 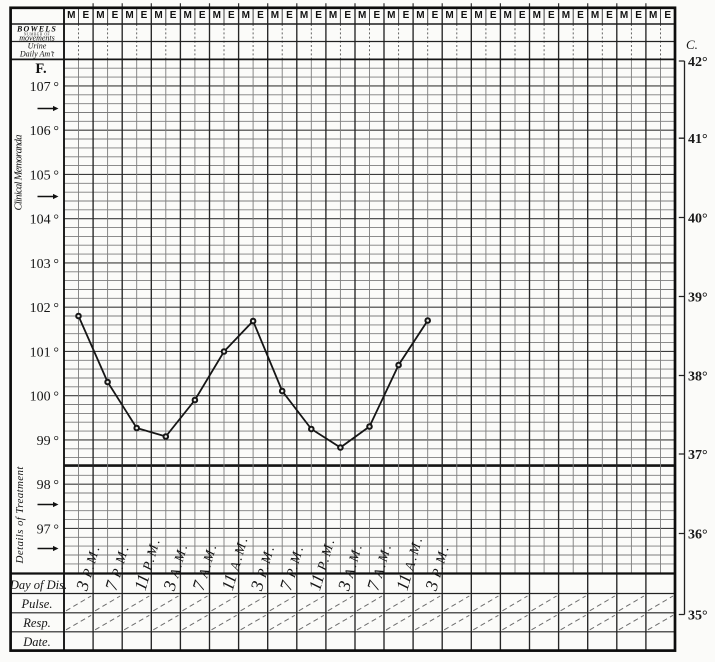 I want to click on svg-text: 99 °, so click(x=48, y=441).